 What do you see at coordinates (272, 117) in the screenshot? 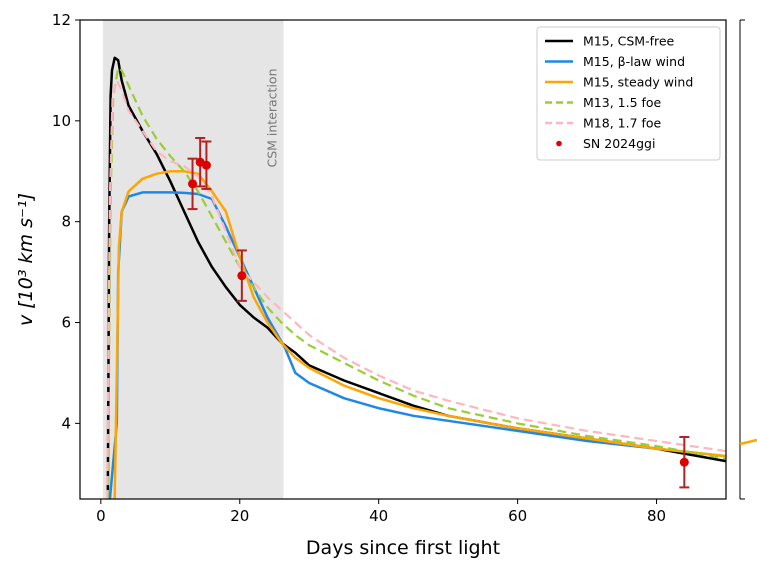
I see `csm-interaction-label: CSM interaction` at bounding box center [272, 117].